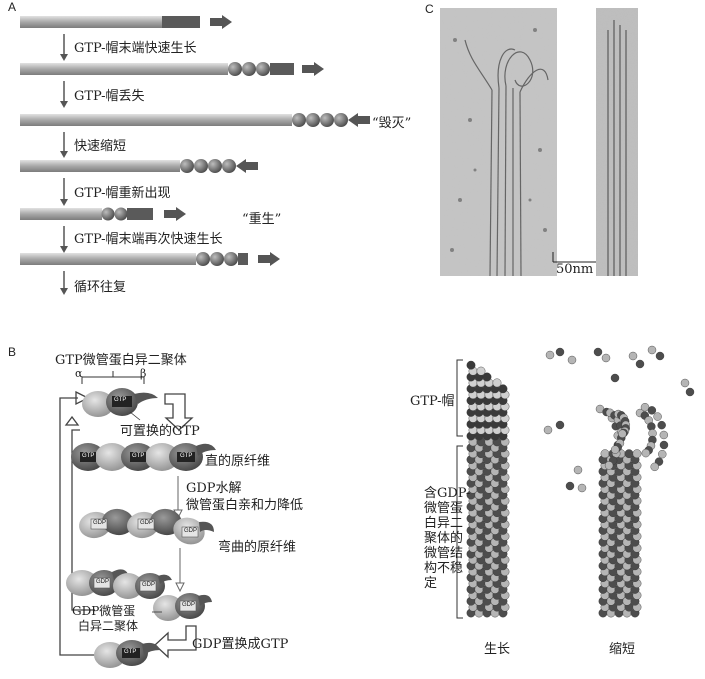 This screenshot has width=705, height=679. What do you see at coordinates (214, 488) in the screenshot?
I see `hydrolysis-label-1: GDP水解` at bounding box center [214, 488].